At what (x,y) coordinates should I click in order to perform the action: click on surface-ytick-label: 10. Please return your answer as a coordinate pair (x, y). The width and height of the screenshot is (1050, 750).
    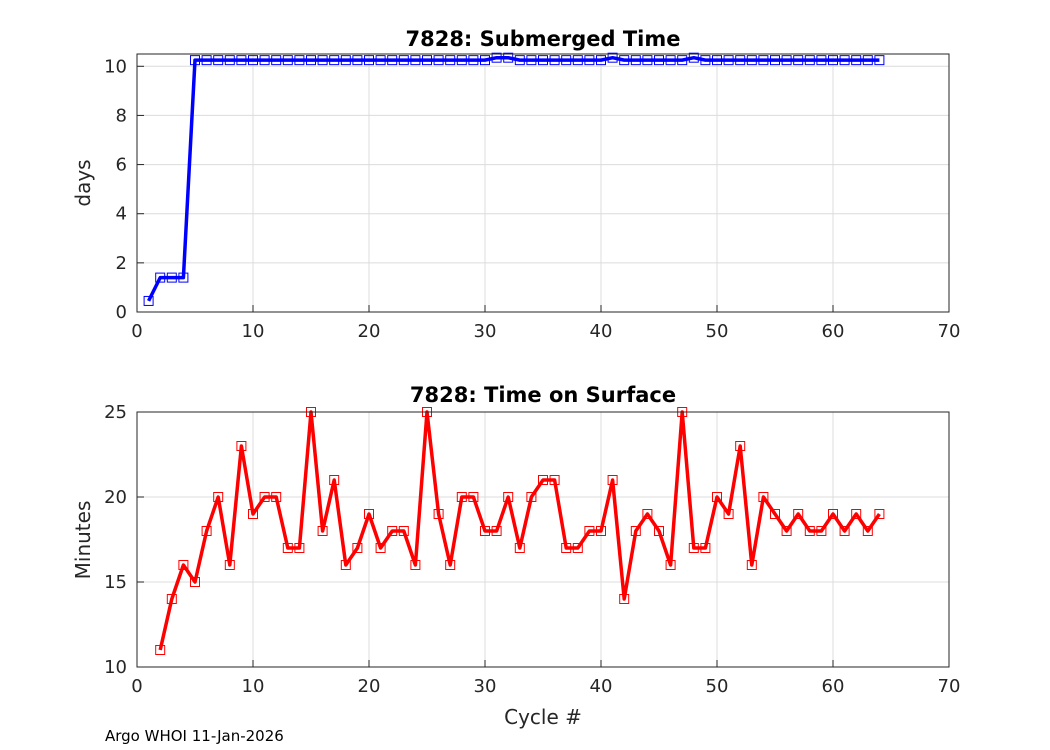
    Looking at the image, I should click on (115, 667).